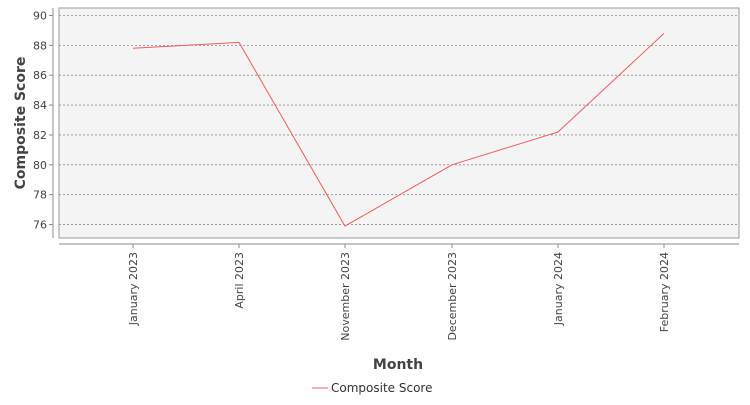 The image size is (750, 405). What do you see at coordinates (40, 195) in the screenshot?
I see `y-tick-label: 78` at bounding box center [40, 195].